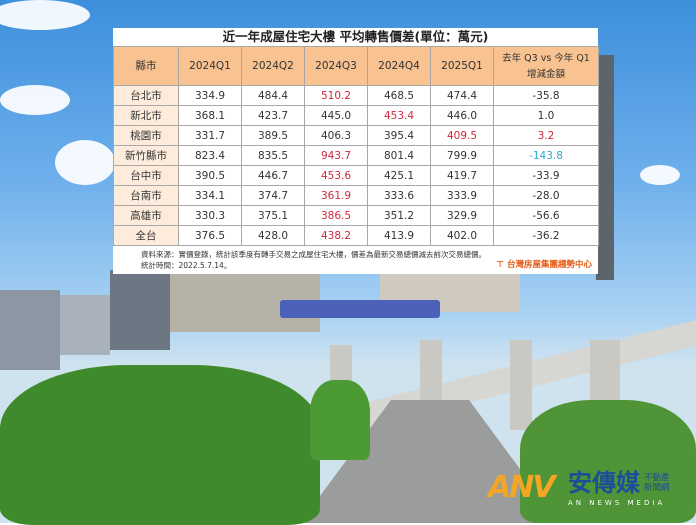 The height and width of the screenshot is (525, 696). Describe the element at coordinates (336, 66) in the screenshot. I see `header-2024q3: 2024Q3` at that location.